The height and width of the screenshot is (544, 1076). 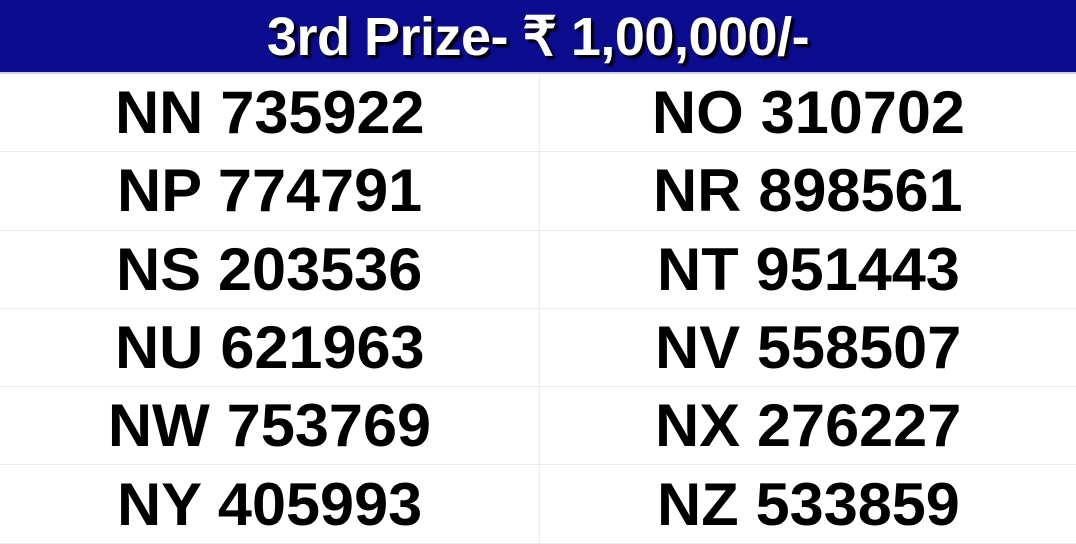 I want to click on ticket-number: NZ 533859, so click(x=808, y=504).